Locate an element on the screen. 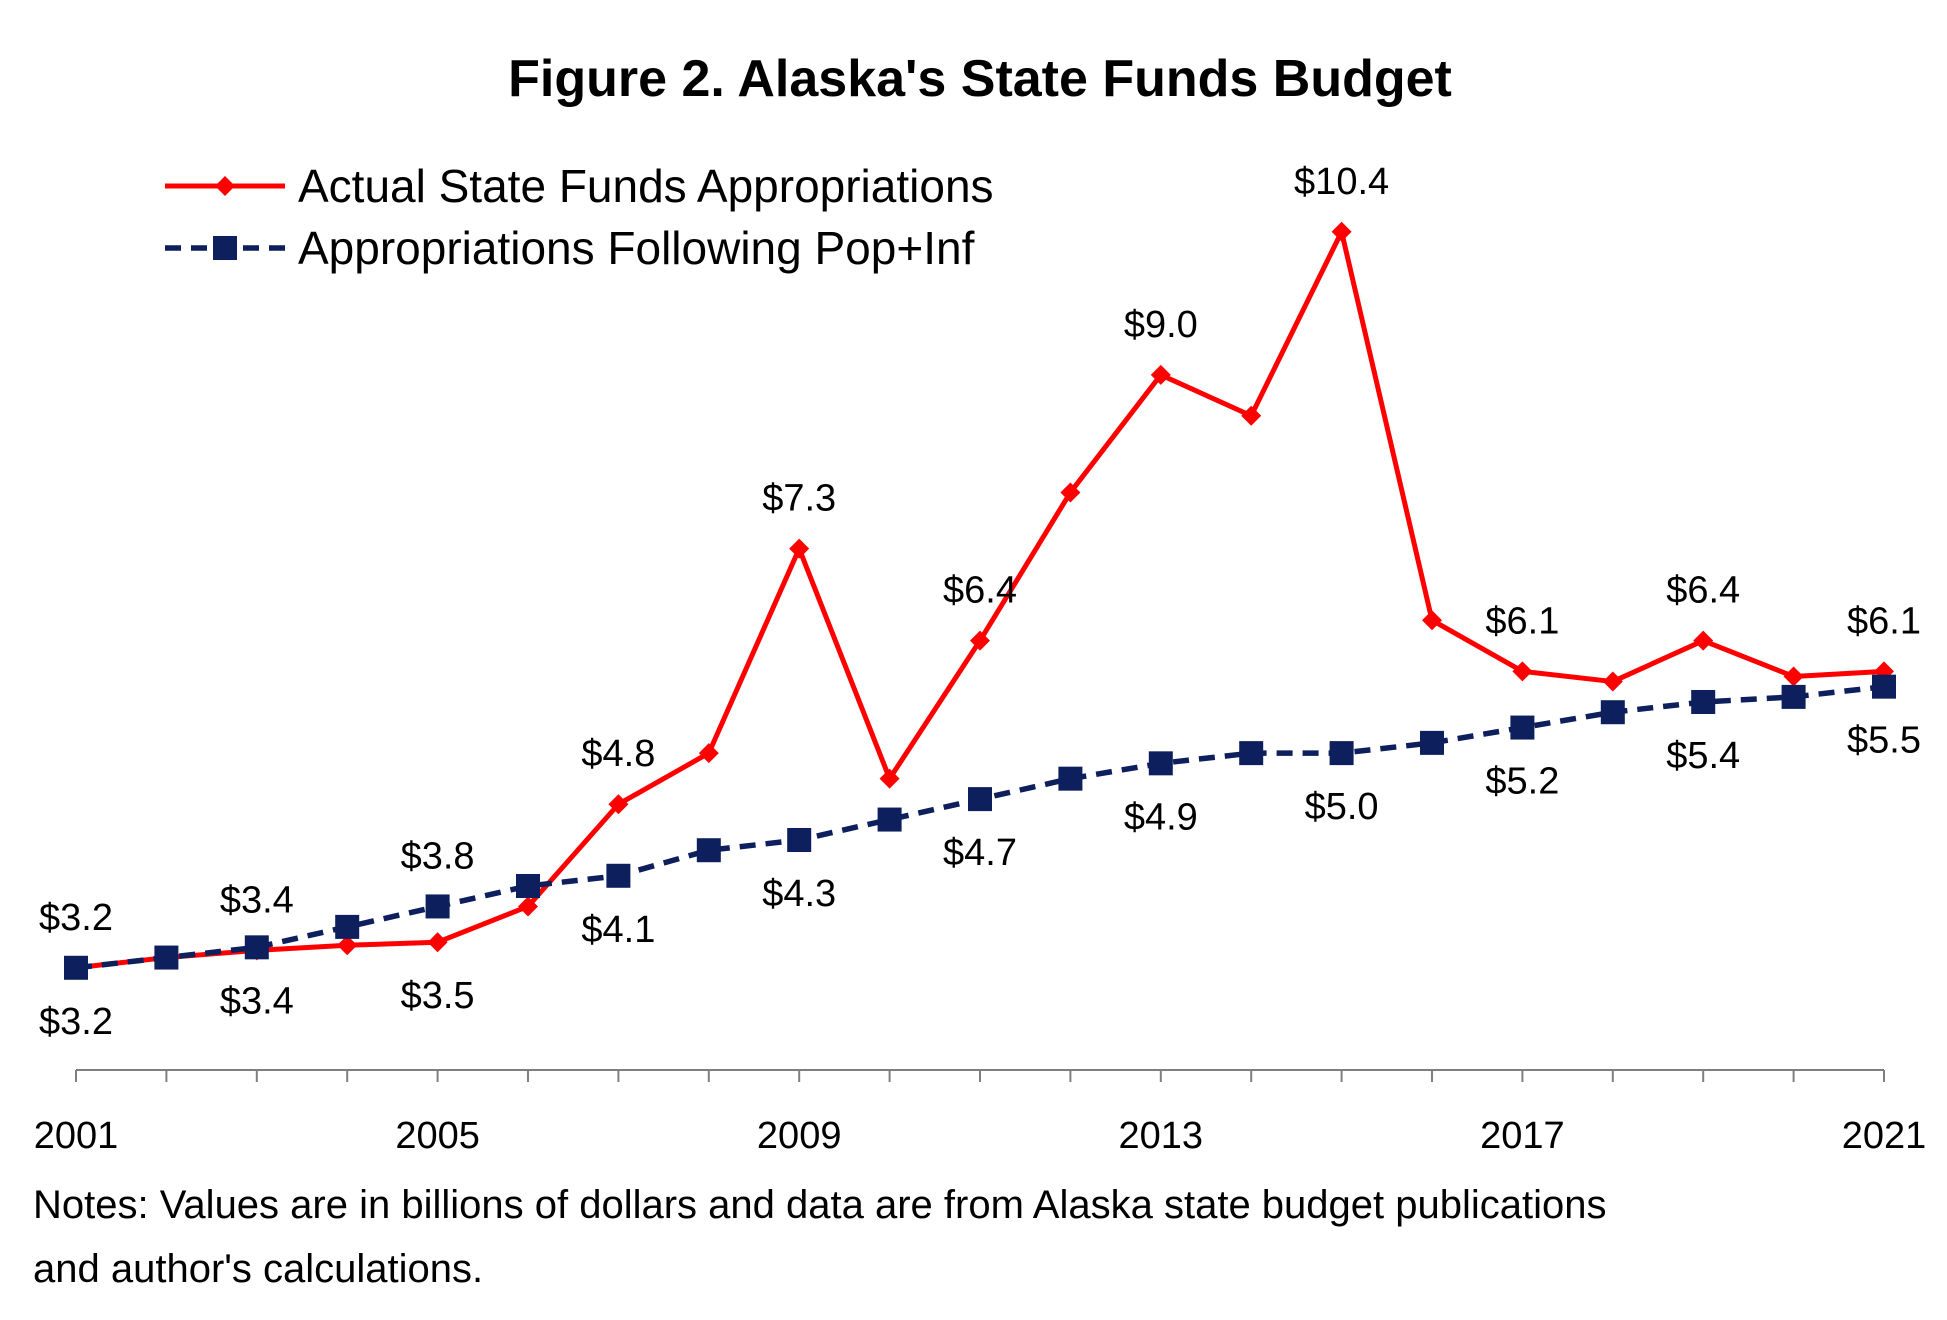 This screenshot has height=1320, width=1947. data-label-pop-inf: $4.7 is located at coordinates (980, 853).